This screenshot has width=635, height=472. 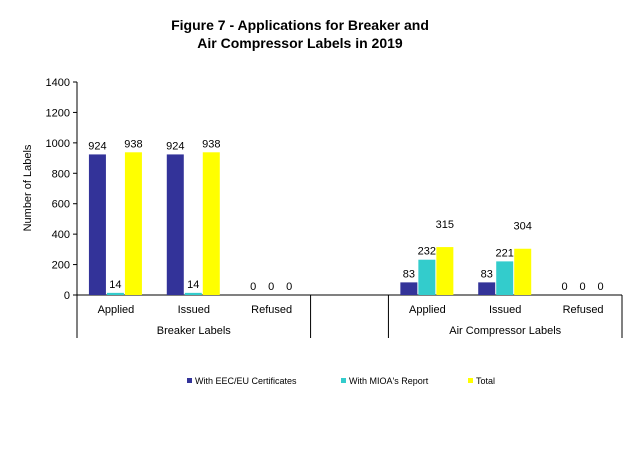 I want to click on group-label: Breaker Labels, so click(x=194, y=331).